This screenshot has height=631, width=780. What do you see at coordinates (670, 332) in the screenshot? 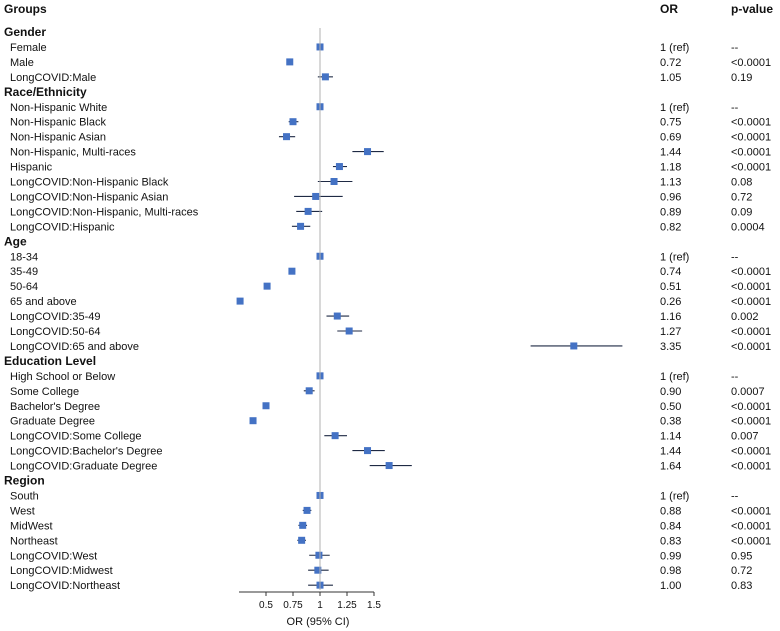
I see `or-value: 1.27` at bounding box center [670, 332].